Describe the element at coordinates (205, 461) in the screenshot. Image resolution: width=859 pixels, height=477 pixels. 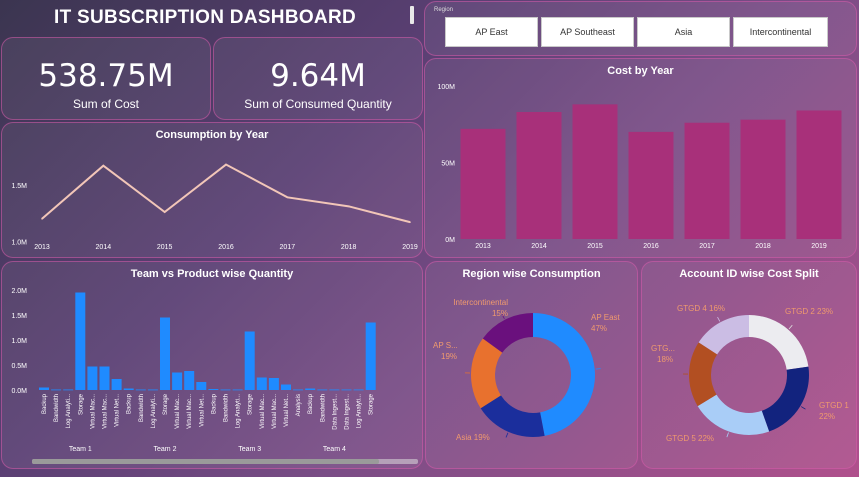
I see `chart-scroll-thumb` at that location.